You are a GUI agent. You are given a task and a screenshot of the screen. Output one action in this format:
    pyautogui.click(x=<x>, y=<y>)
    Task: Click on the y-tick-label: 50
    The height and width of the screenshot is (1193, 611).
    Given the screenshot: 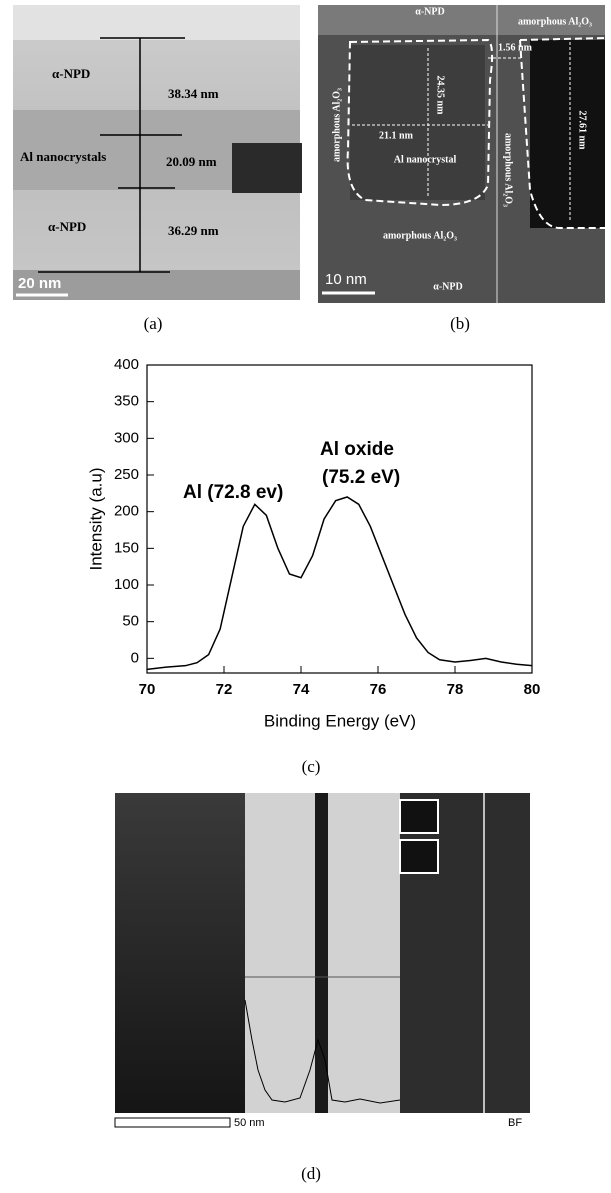 What is the action you would take?
    pyautogui.click(x=130, y=621)
    